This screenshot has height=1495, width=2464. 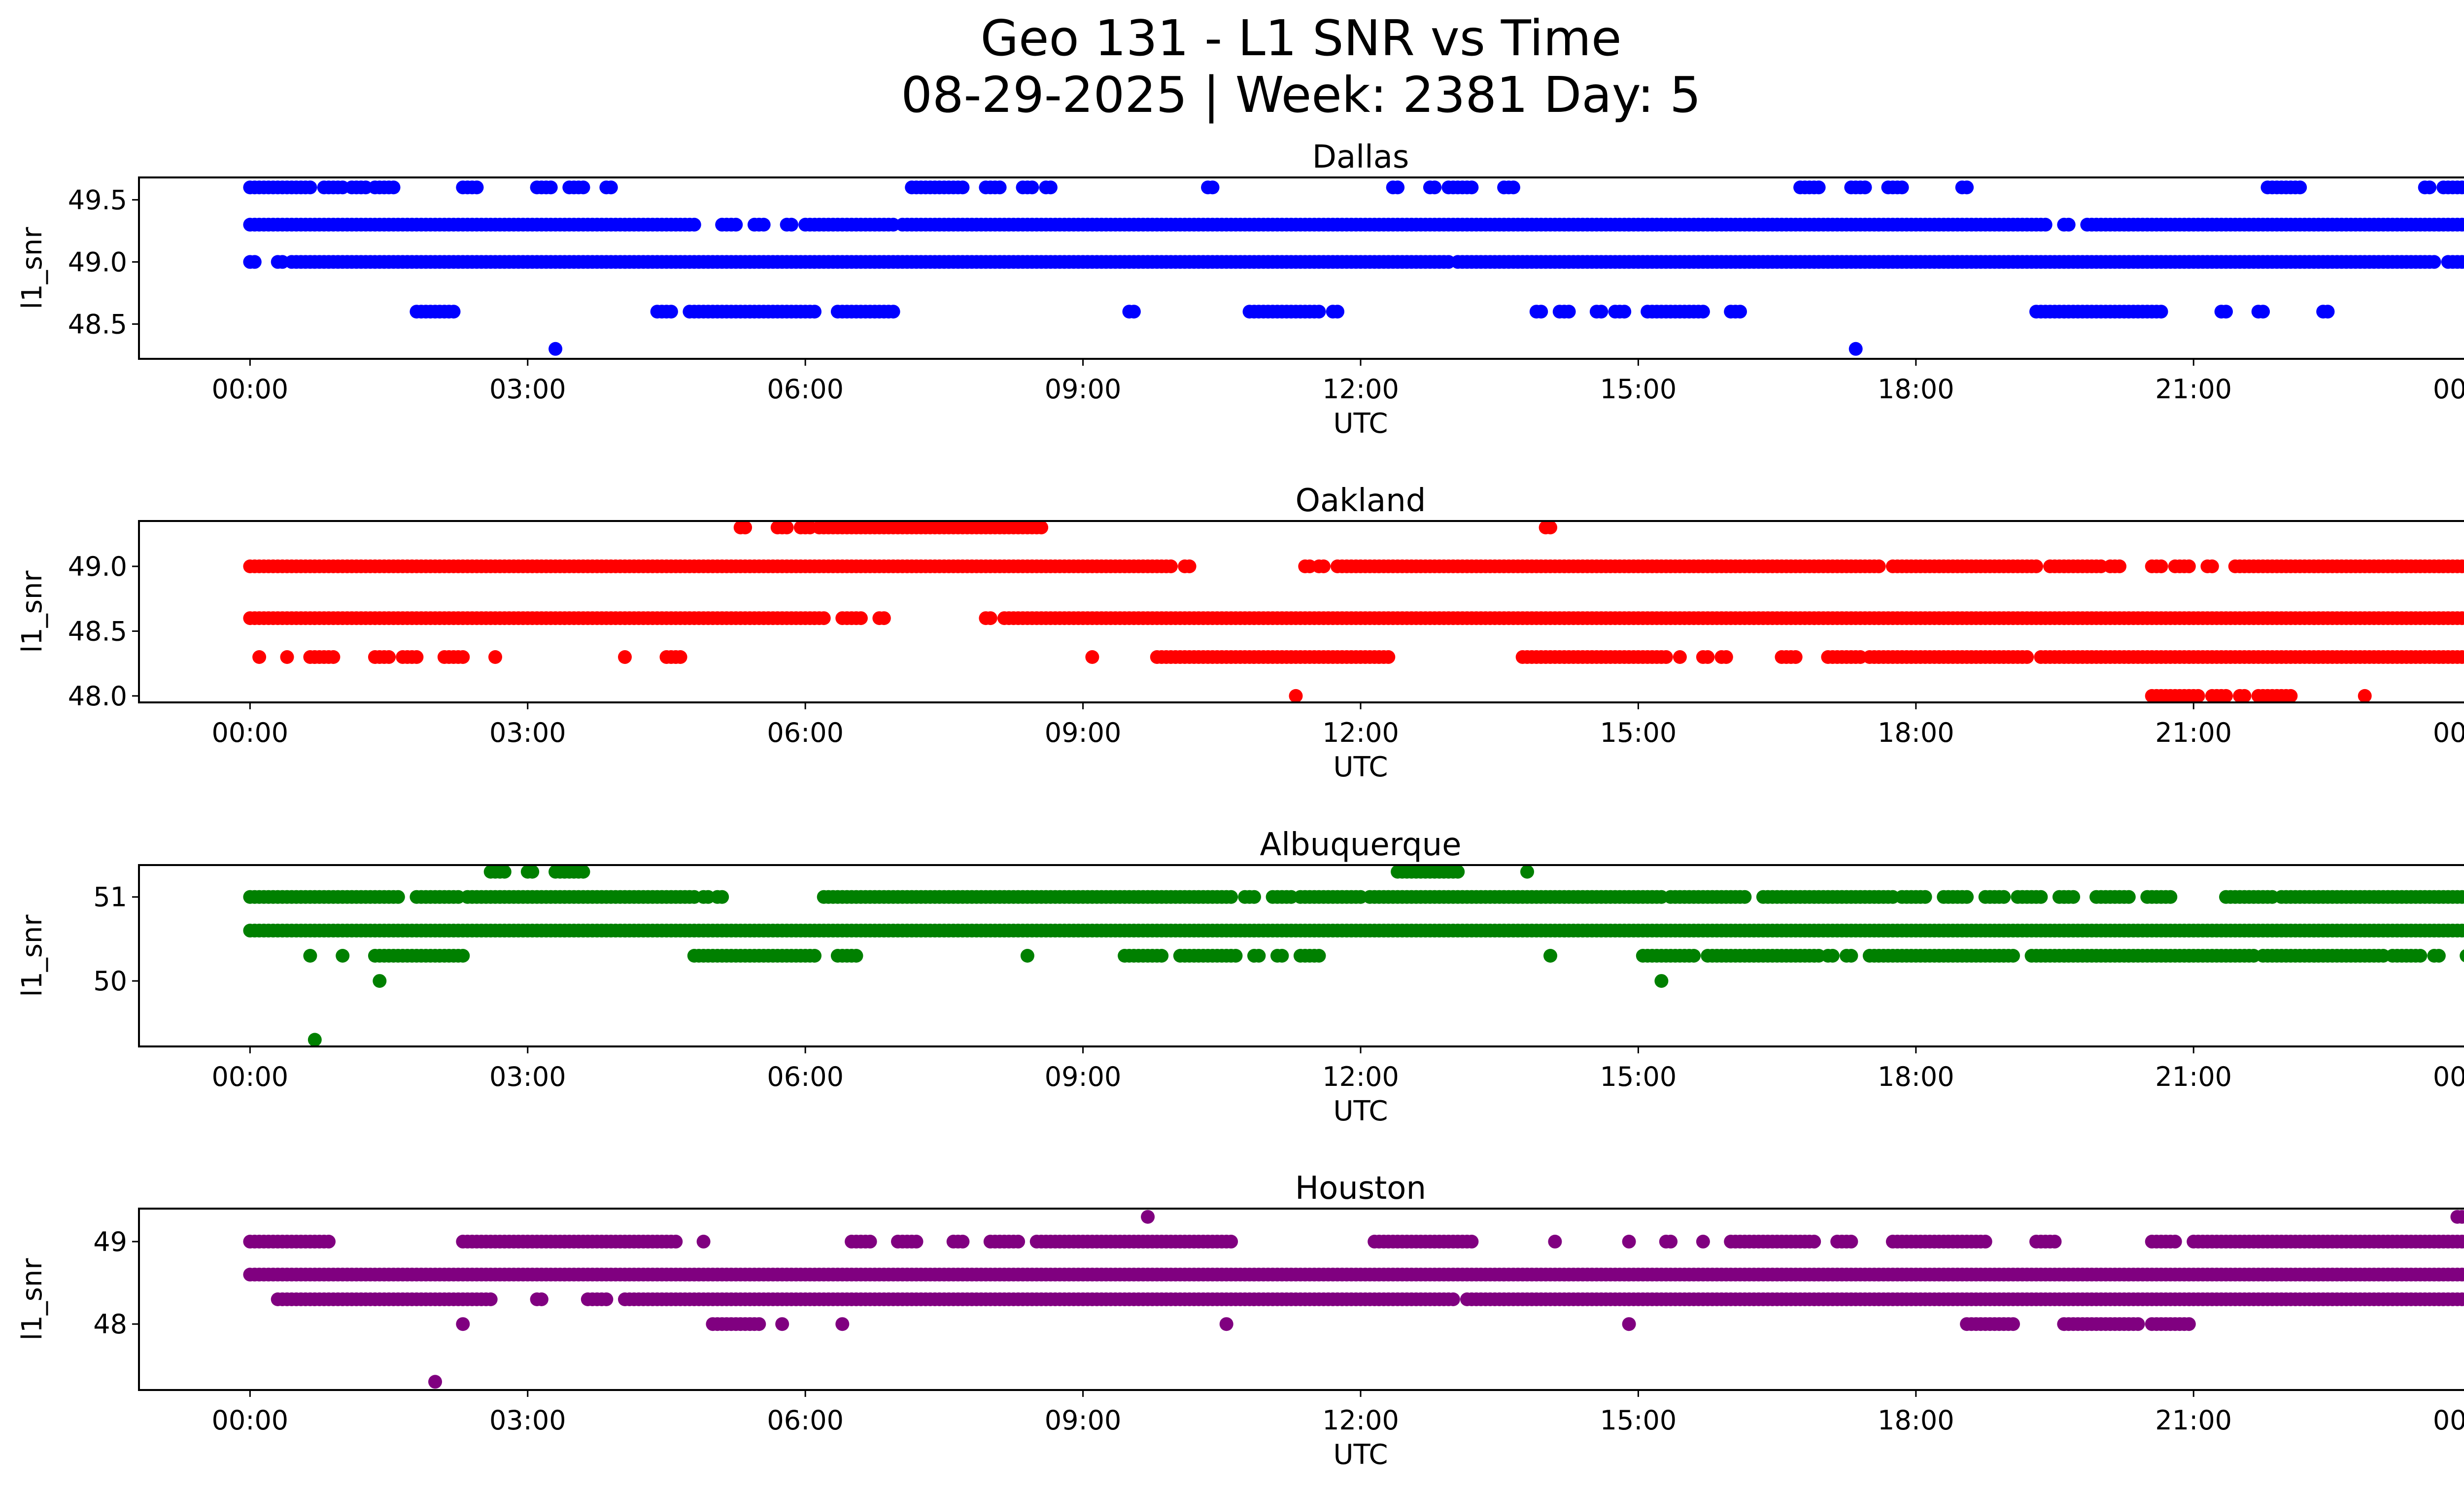 What do you see at coordinates (1083, 1076) in the screenshot?
I see `x-tick-label: 09:00` at bounding box center [1083, 1076].